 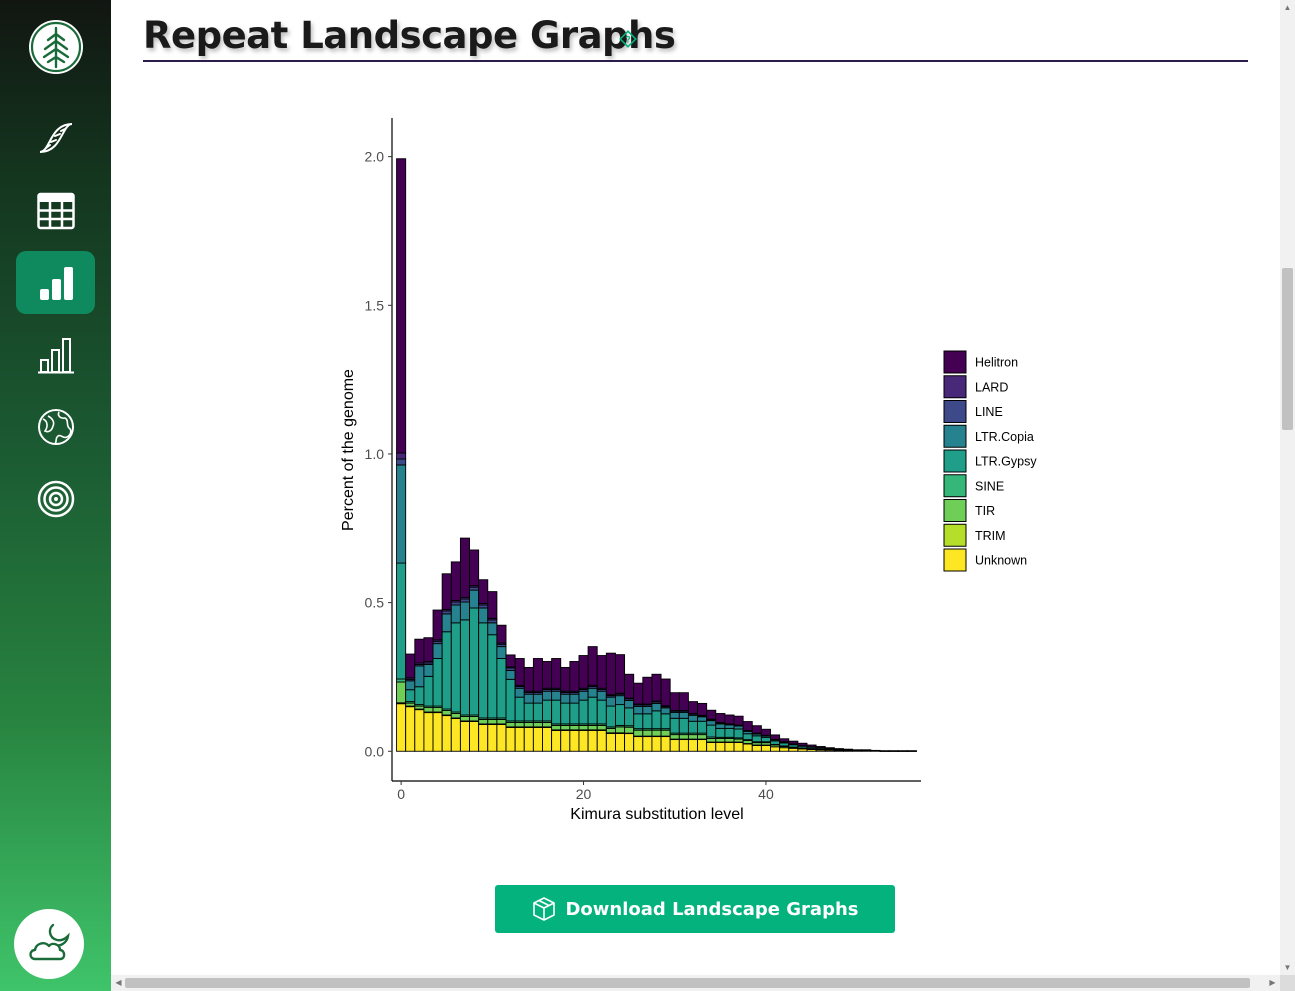 I want to click on title-divider, so click(x=695, y=61).